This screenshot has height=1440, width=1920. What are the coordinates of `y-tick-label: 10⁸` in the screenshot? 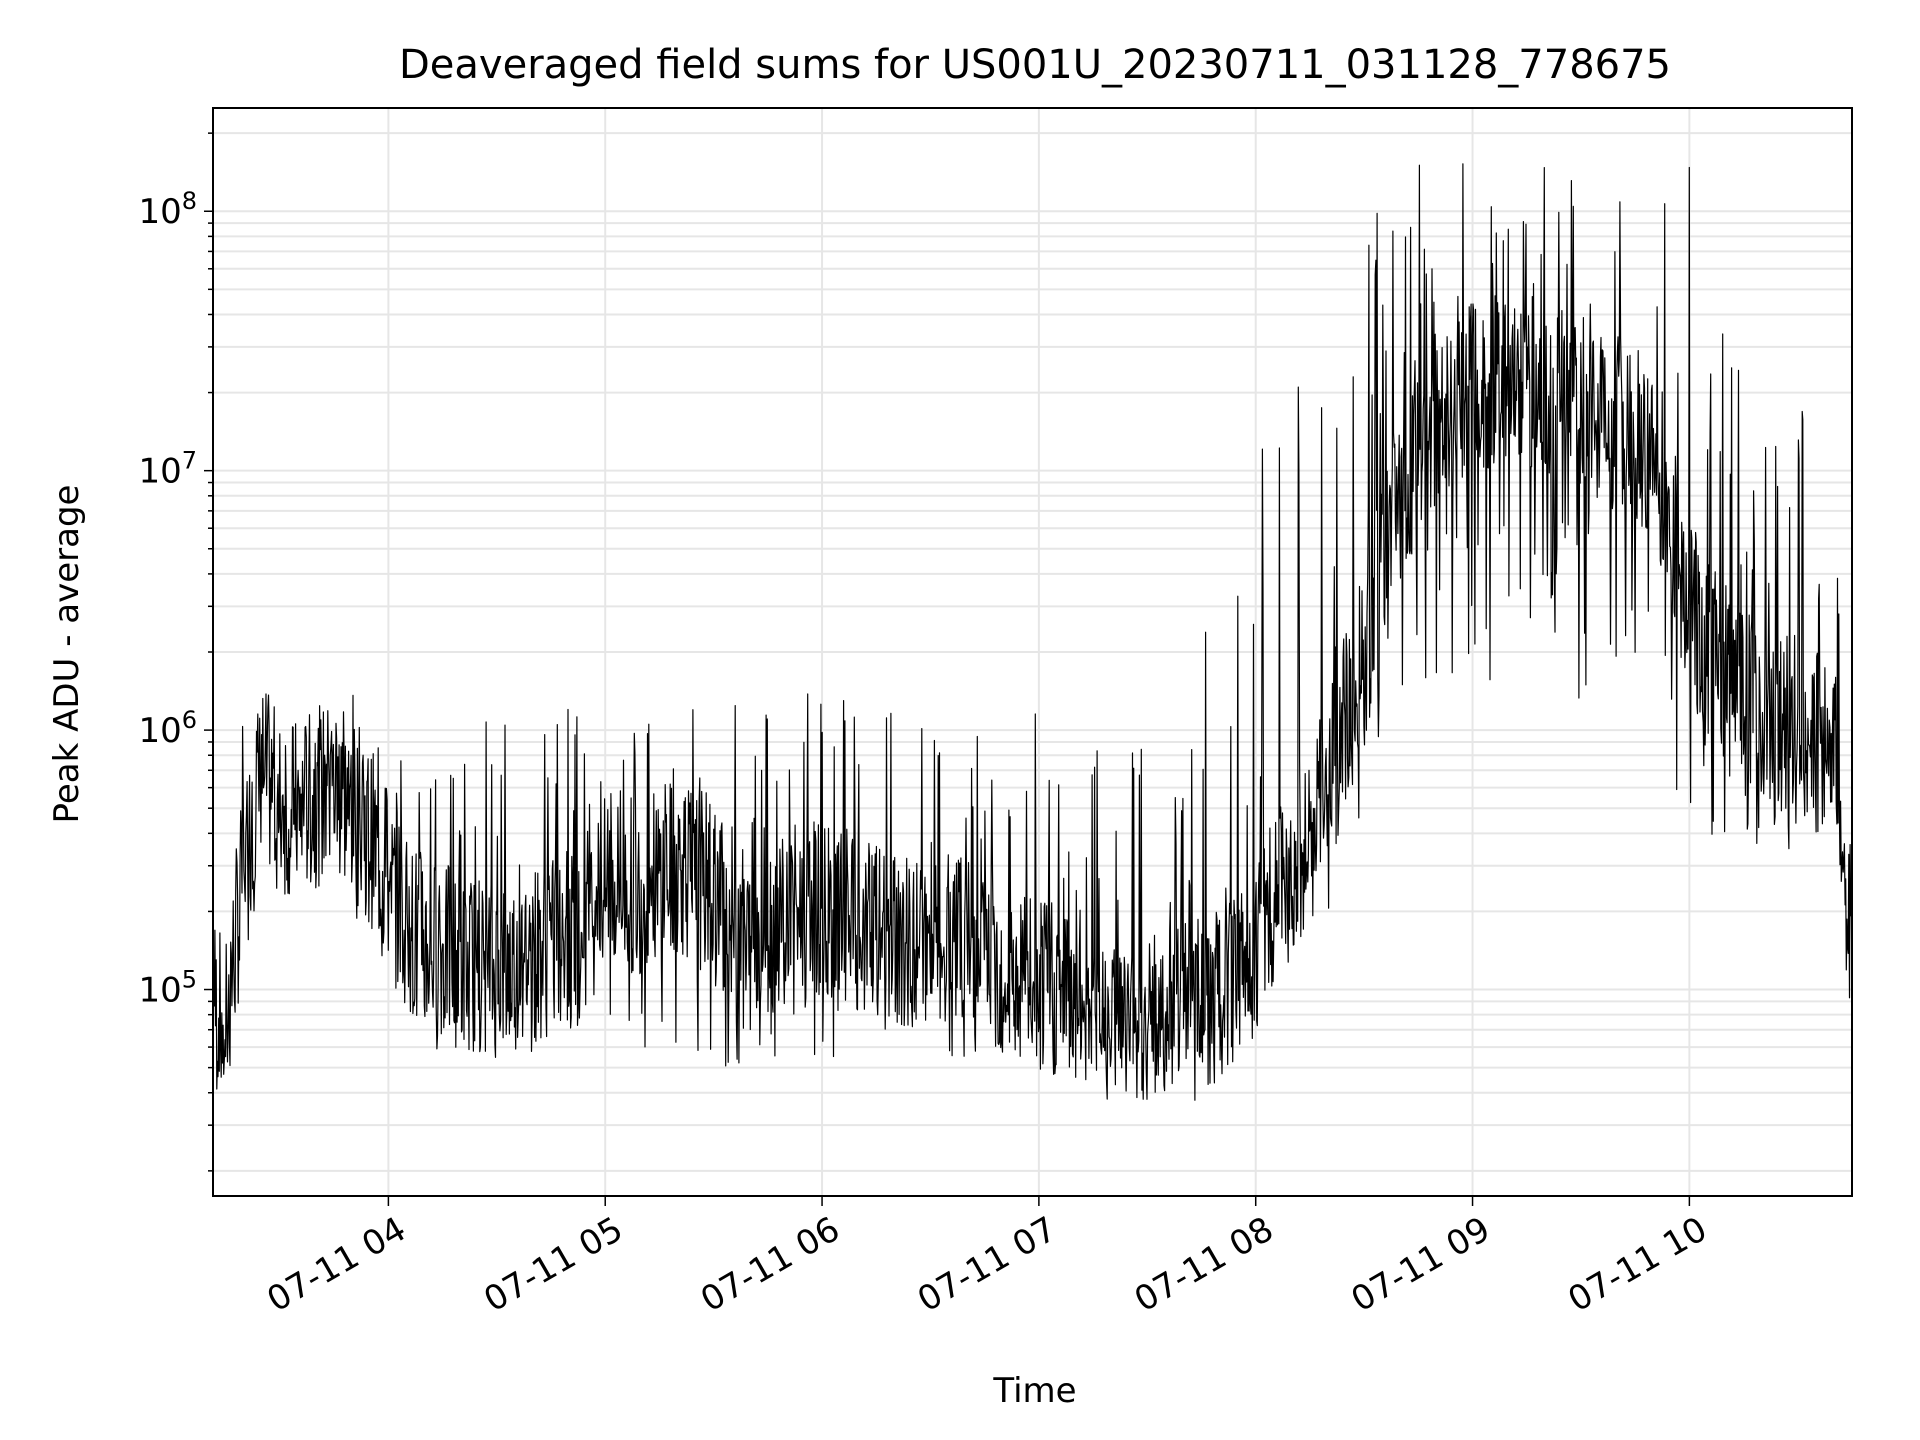 It's located at (167, 209).